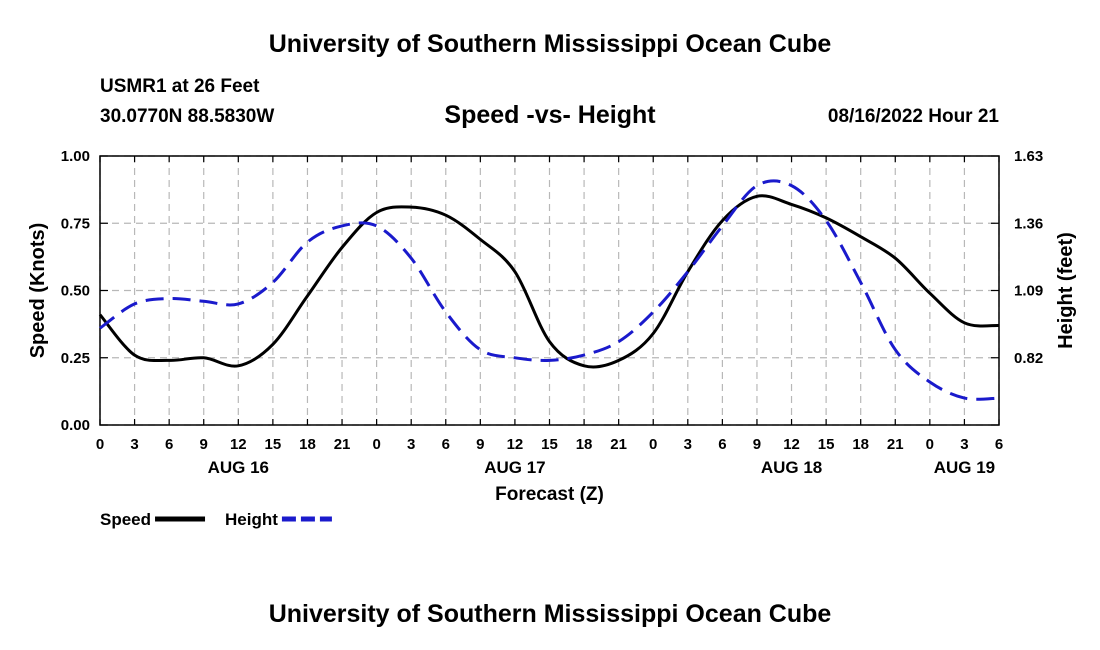  Describe the element at coordinates (75, 425) in the screenshot. I see `y-tick-label: 0.00` at that location.